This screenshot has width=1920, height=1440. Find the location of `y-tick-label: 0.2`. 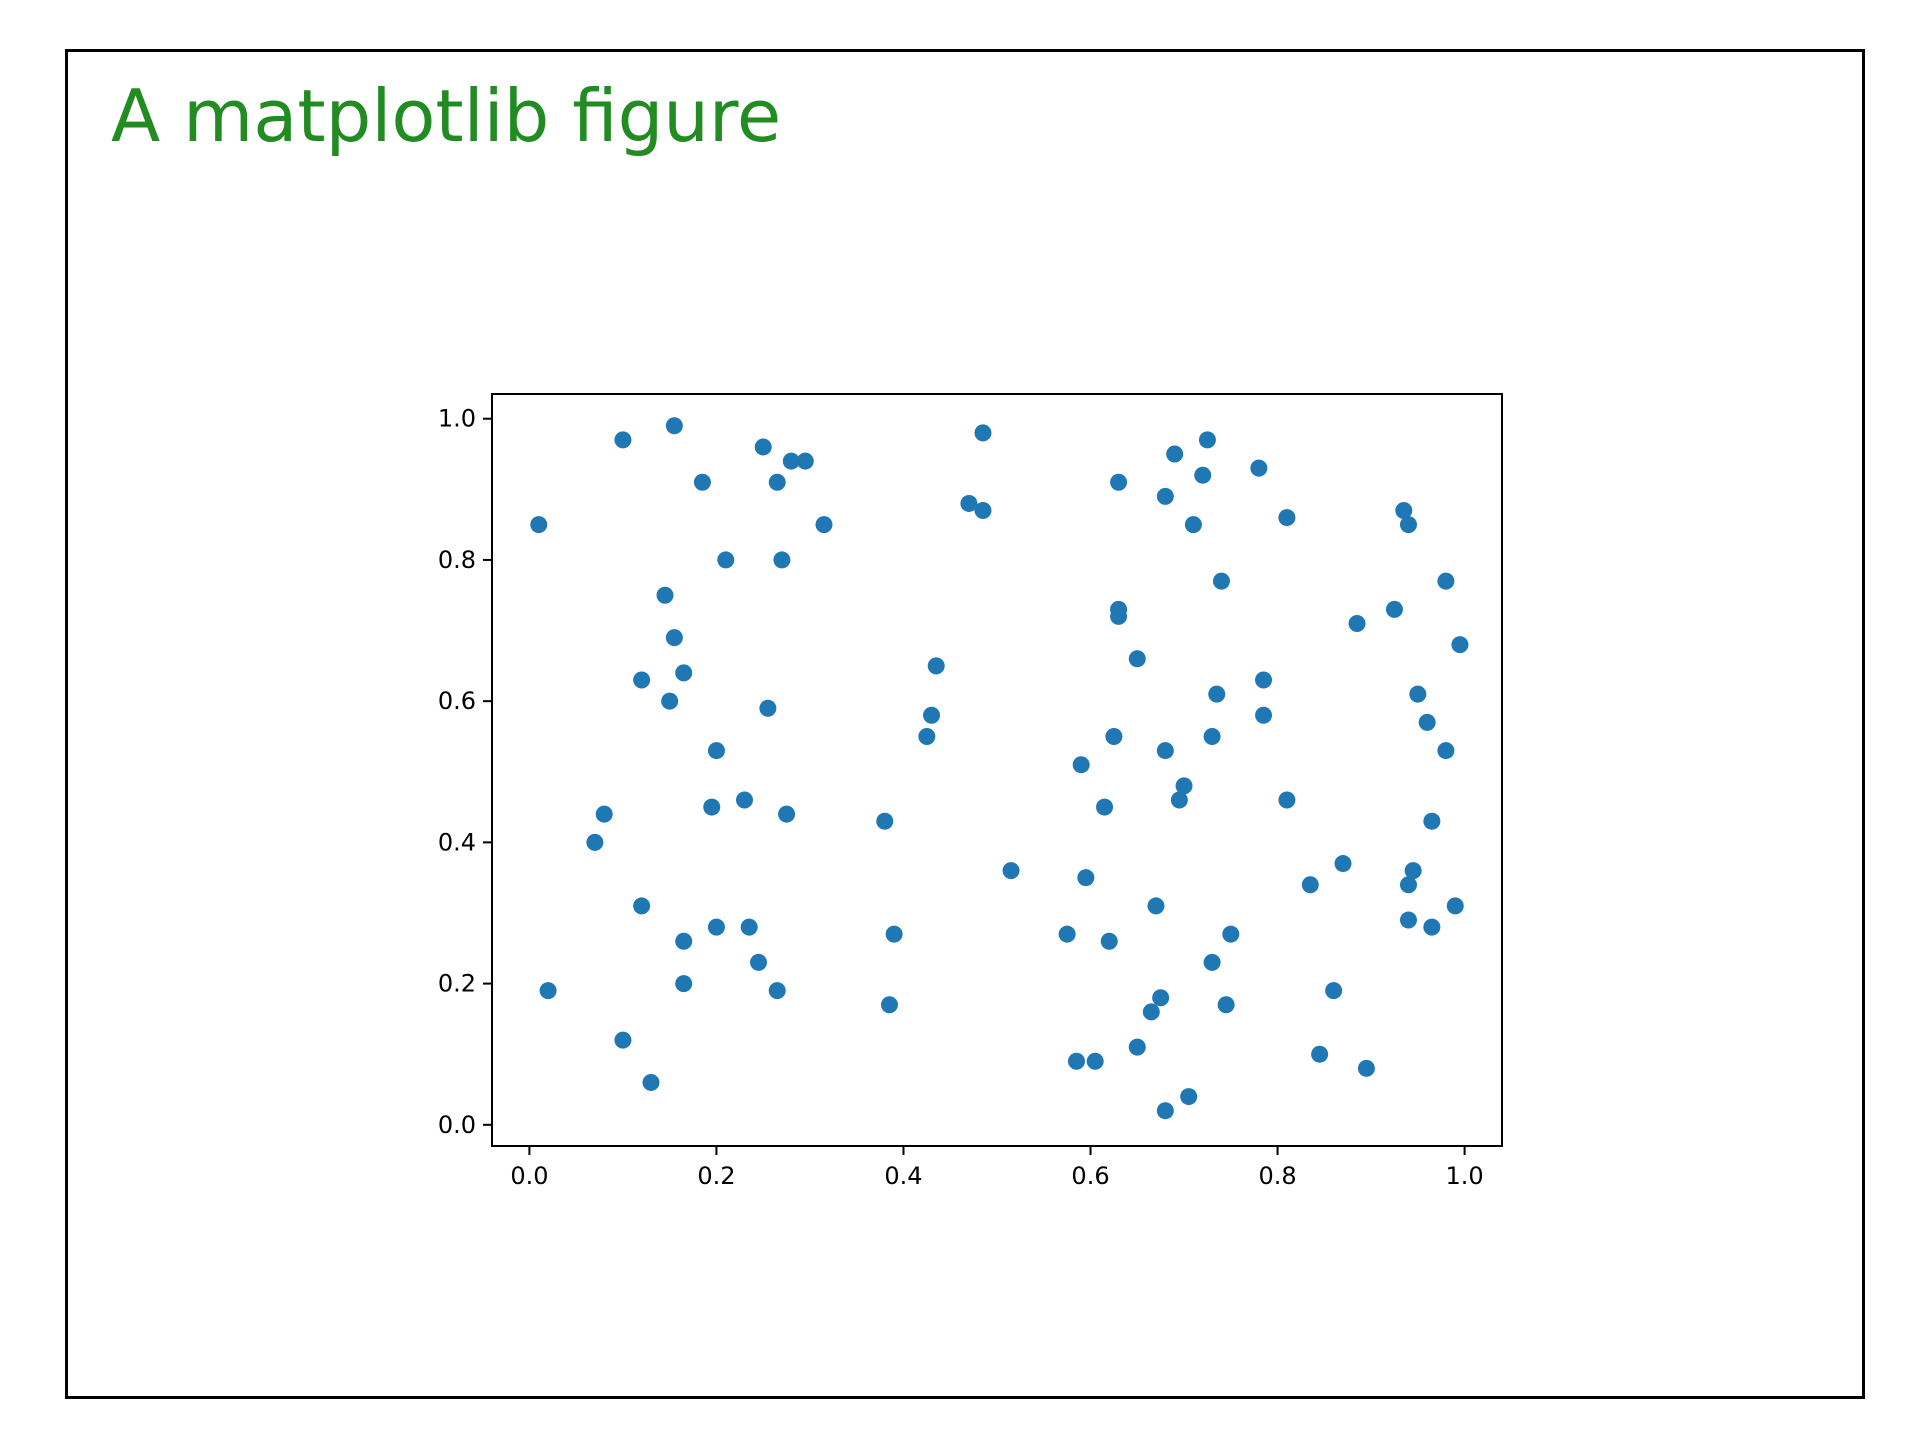

y-tick-label: 0.2 is located at coordinates (457, 984).